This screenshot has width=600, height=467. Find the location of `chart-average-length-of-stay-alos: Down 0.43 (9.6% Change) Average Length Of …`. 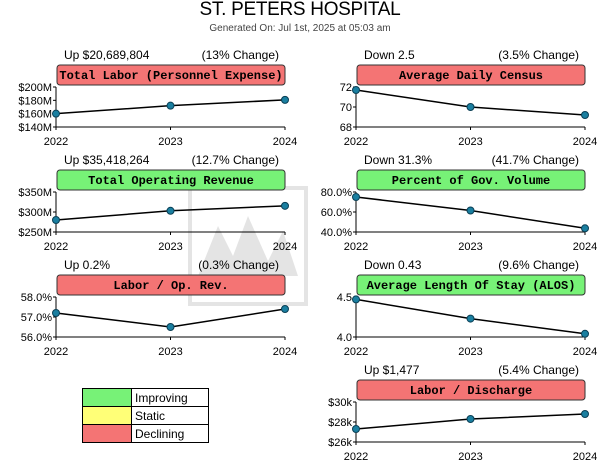

chart-average-length-of-stay-alos: Down 0.43 (9.6% Change) Average Length Of … is located at coordinates (467, 308).